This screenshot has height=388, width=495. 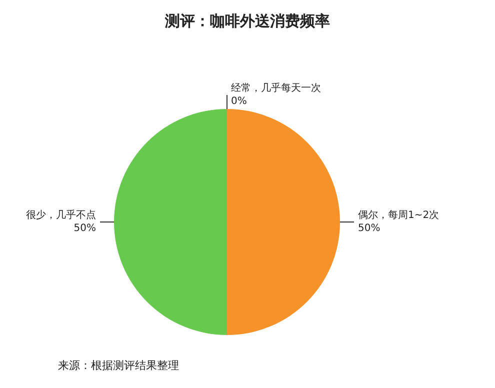 I want to click on text: 0%, so click(x=239, y=101).